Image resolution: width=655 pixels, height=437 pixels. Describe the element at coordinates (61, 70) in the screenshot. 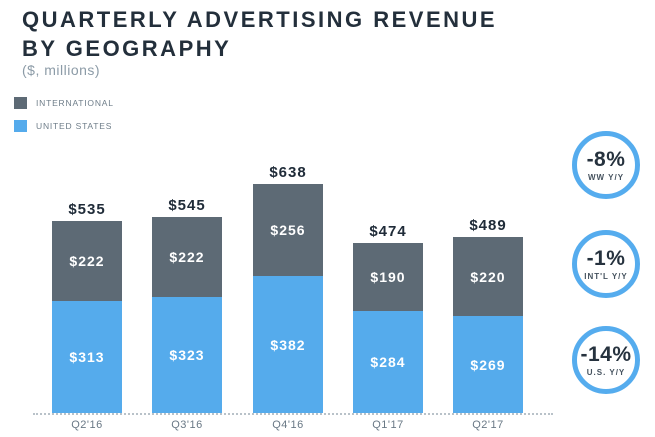

I see `chart-units-subtitle: ($, millions)` at that location.